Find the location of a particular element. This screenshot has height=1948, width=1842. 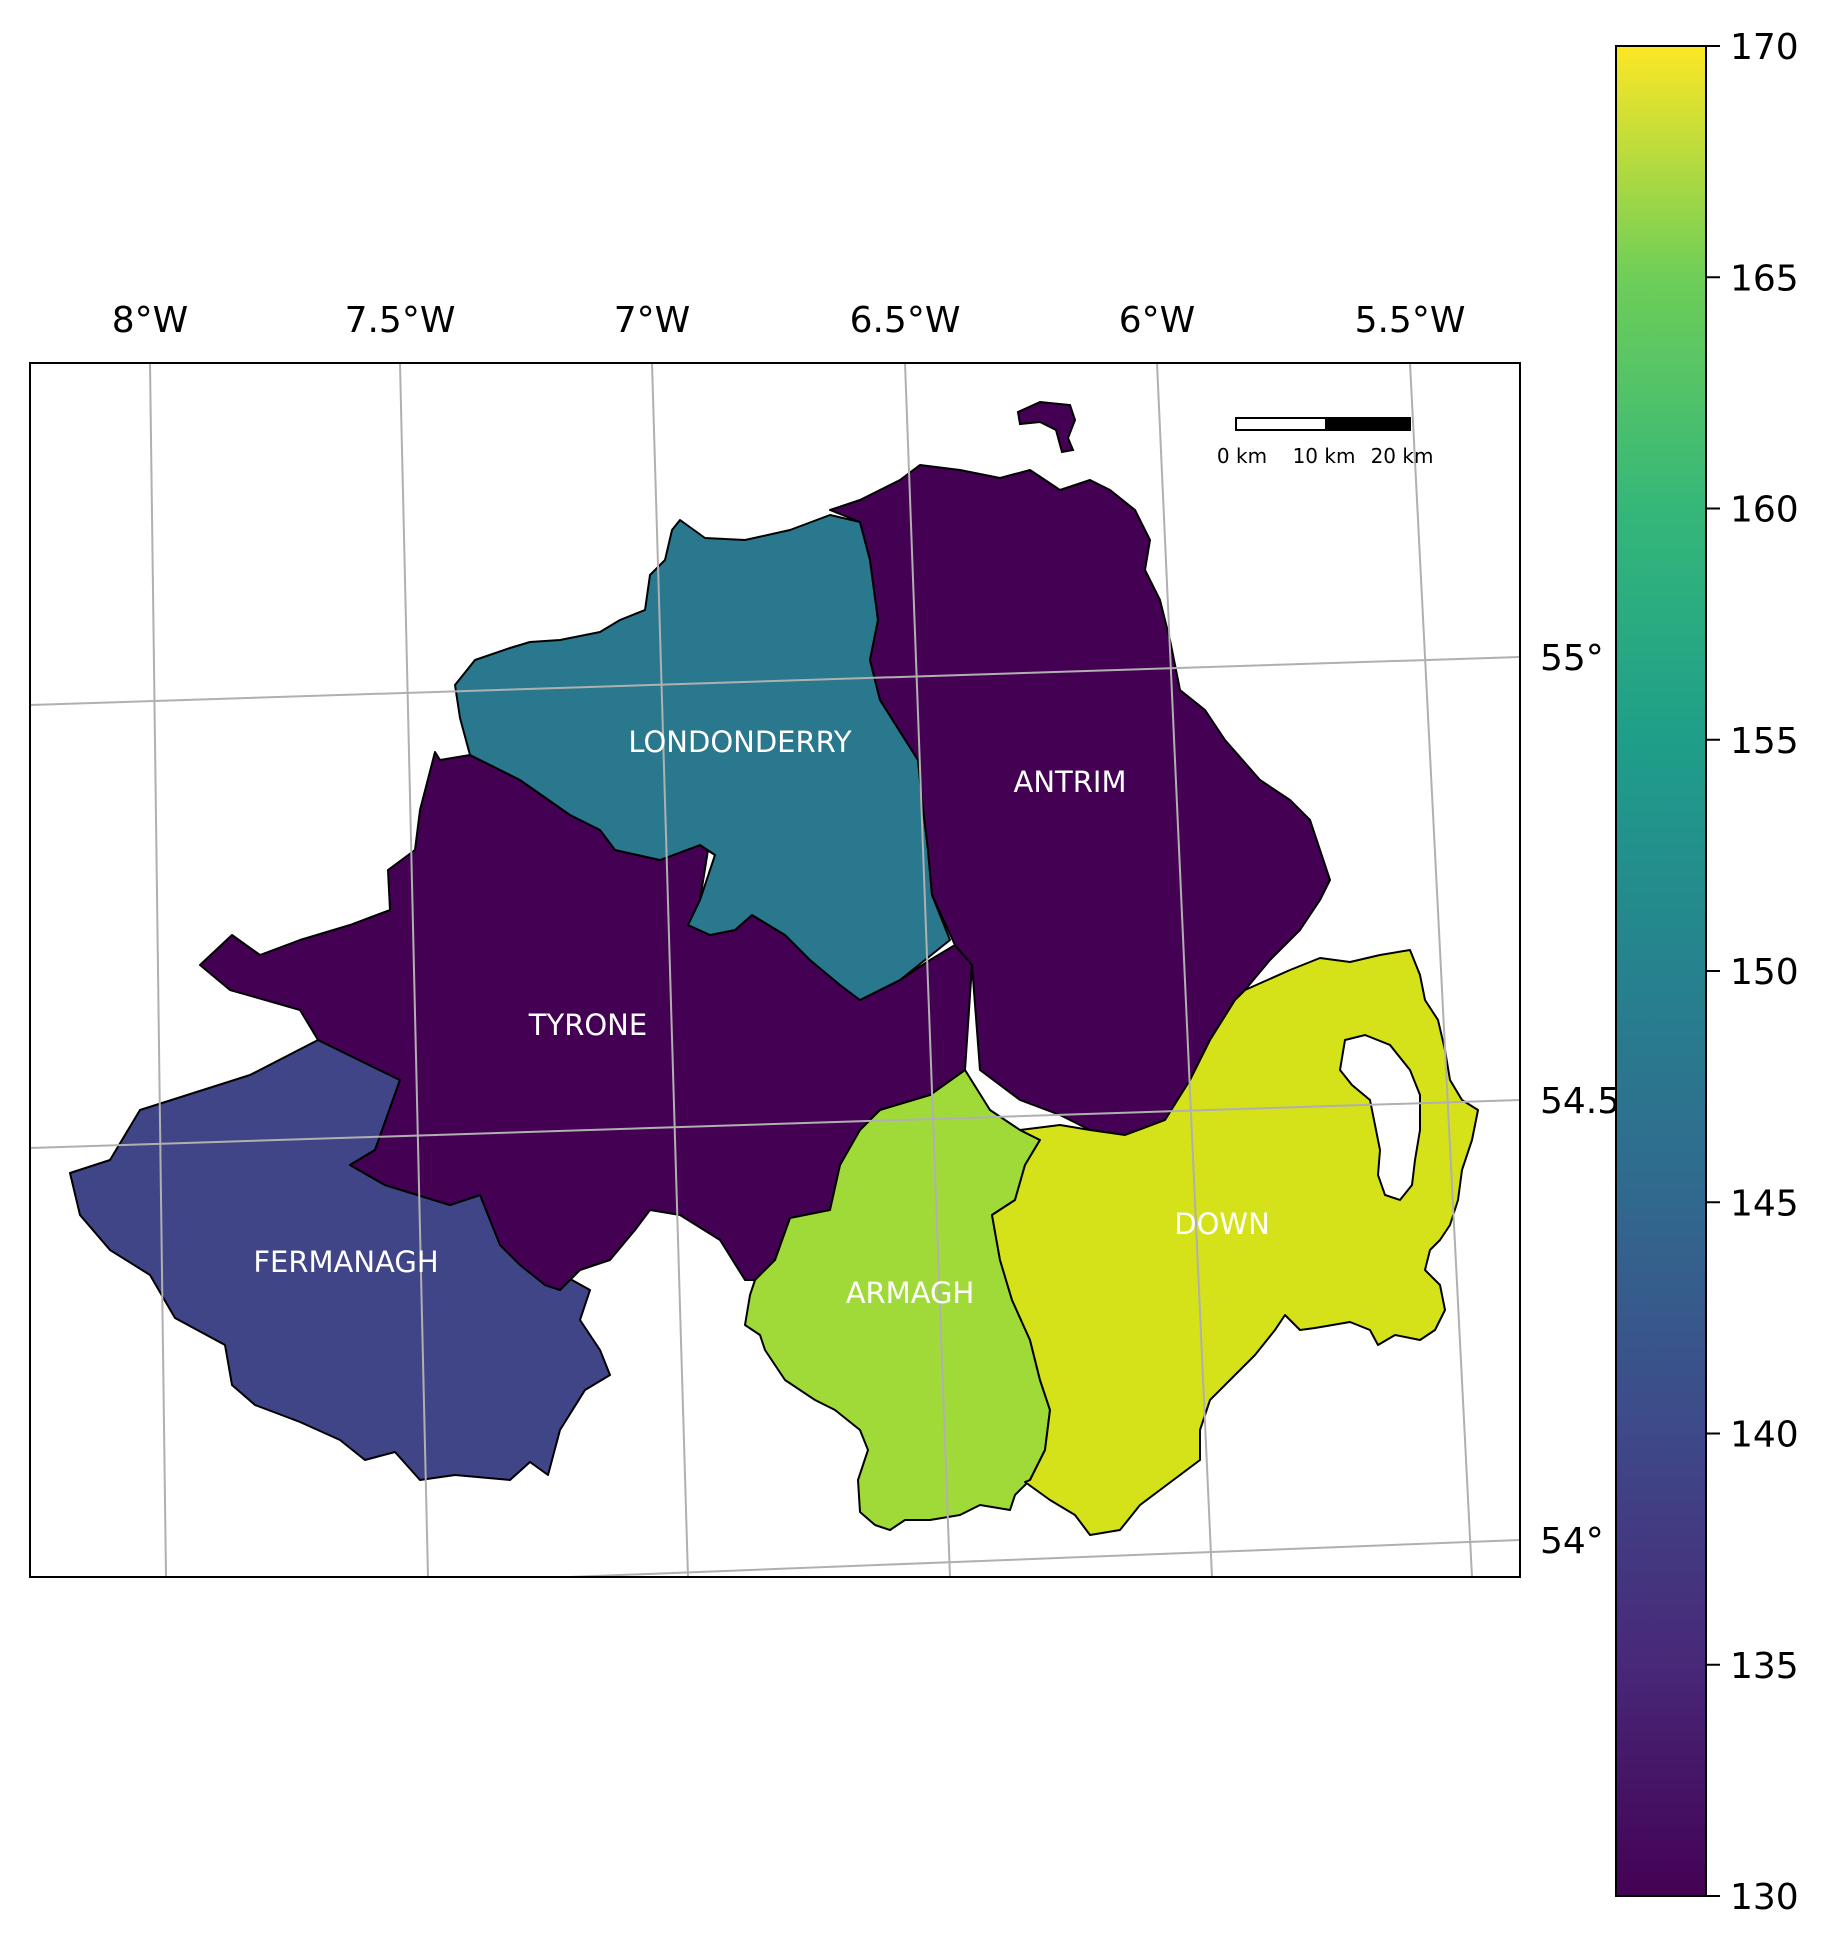

colorbar-tick-label: 150 is located at coordinates (1764, 972).